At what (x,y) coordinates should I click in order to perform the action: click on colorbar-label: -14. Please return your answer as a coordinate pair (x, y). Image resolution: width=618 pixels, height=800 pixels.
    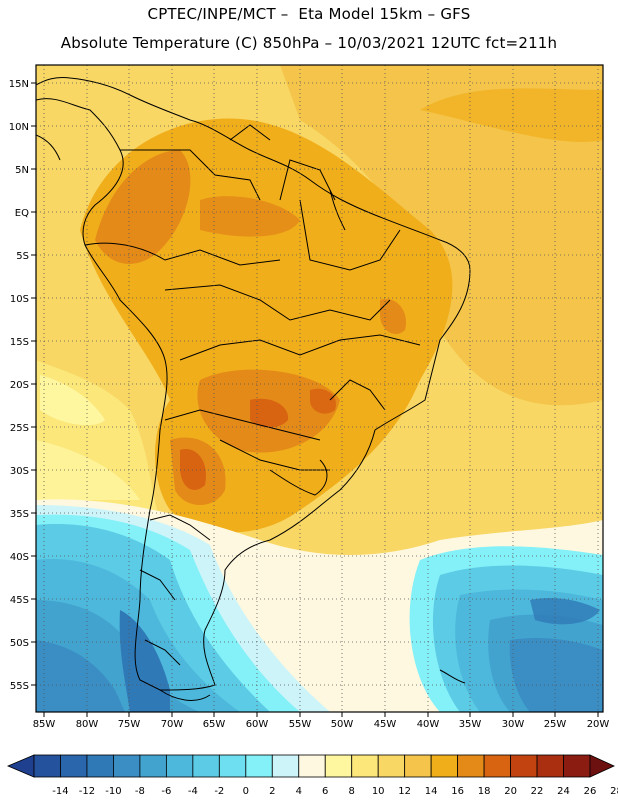
    Looking at the image, I should click on (60, 791).